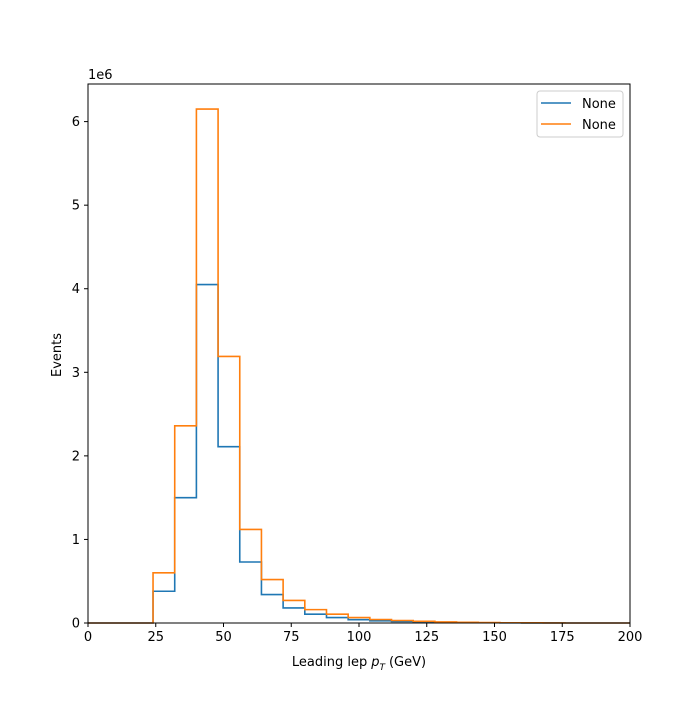 The height and width of the screenshot is (705, 700). Describe the element at coordinates (630, 637) in the screenshot. I see `x-tick-label: 200` at that location.